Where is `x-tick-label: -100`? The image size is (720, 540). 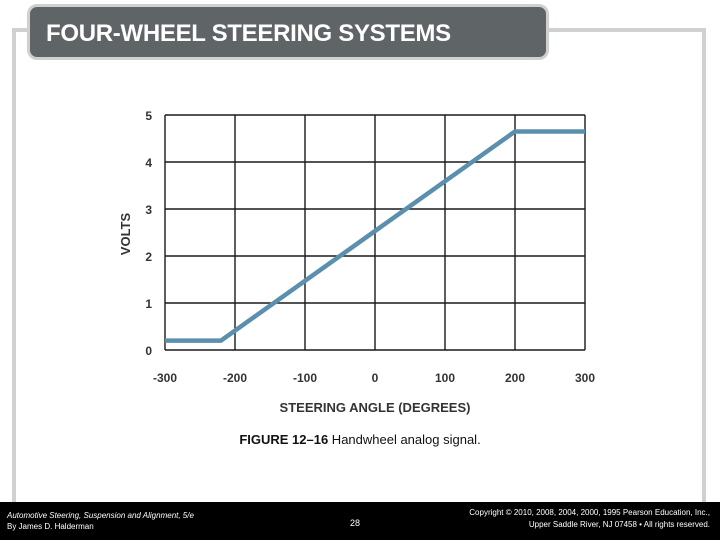 x-tick-label: -100 is located at coordinates (305, 378).